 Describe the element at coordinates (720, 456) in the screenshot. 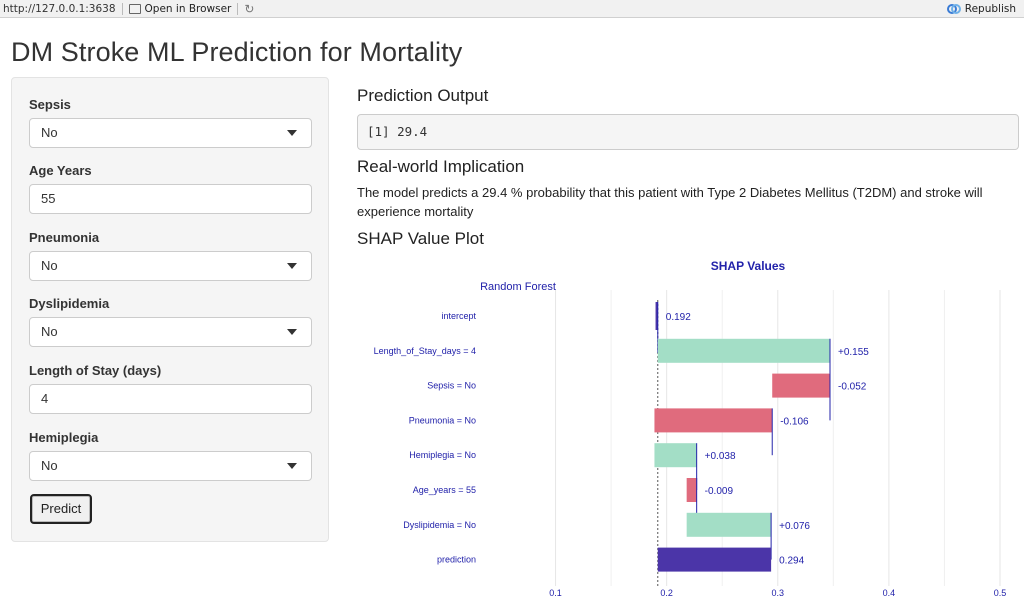

I see `value-label: +0.038` at that location.